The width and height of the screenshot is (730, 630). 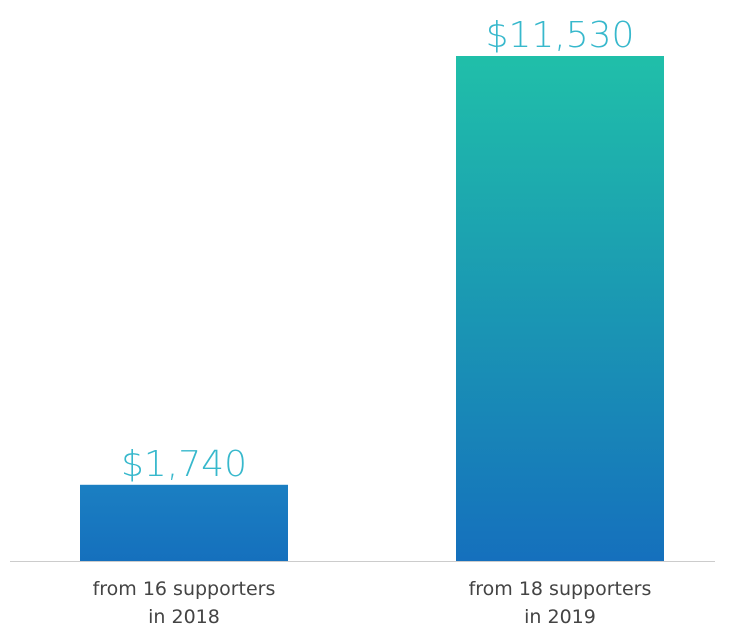 I want to click on data-label-1: $11,530, so click(x=560, y=35).